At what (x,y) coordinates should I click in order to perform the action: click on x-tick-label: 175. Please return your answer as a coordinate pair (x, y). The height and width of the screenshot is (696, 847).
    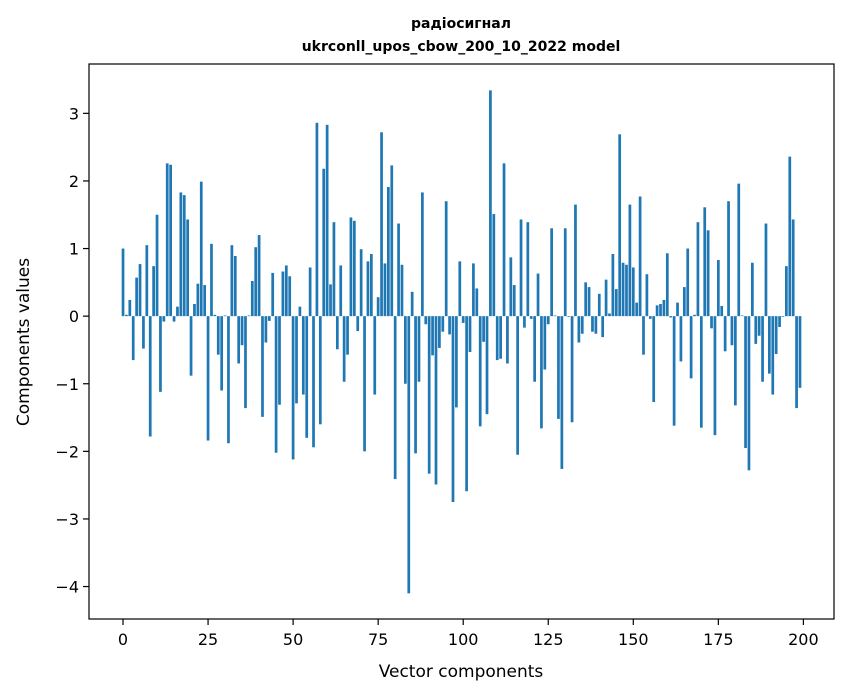
    Looking at the image, I should click on (718, 639).